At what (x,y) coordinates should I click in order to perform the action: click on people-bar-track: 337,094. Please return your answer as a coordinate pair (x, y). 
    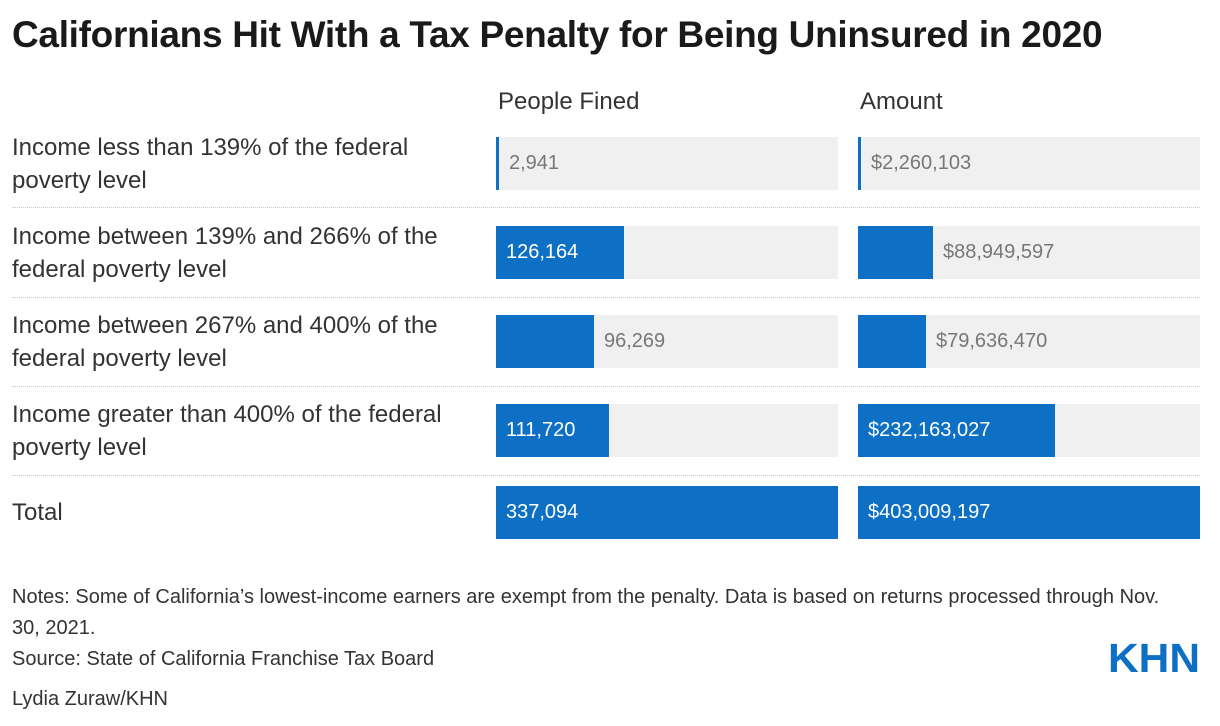
    Looking at the image, I should click on (667, 512).